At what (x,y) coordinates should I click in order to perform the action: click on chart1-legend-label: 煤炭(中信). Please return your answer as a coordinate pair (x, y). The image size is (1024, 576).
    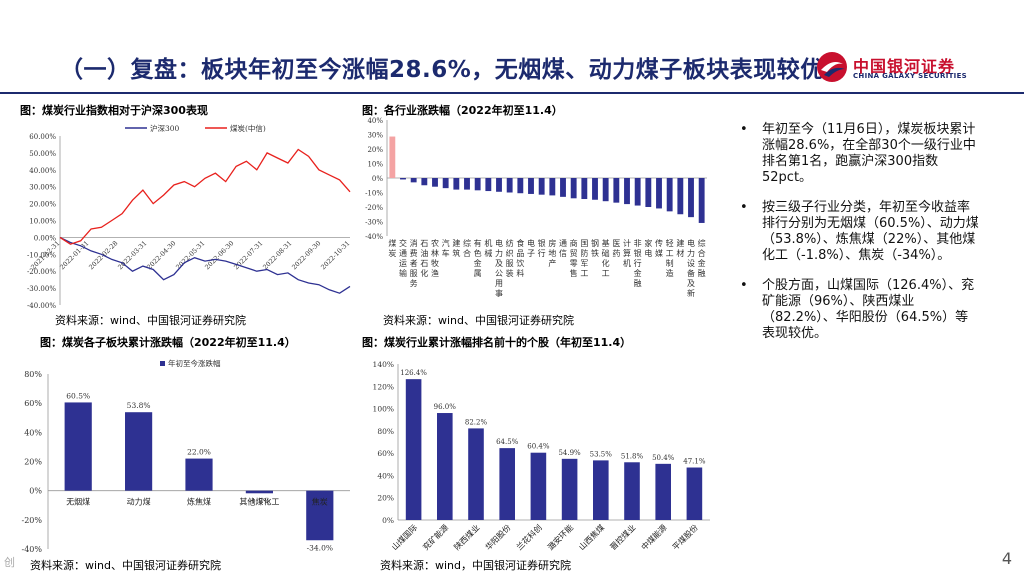
    Looking at the image, I should click on (248, 128).